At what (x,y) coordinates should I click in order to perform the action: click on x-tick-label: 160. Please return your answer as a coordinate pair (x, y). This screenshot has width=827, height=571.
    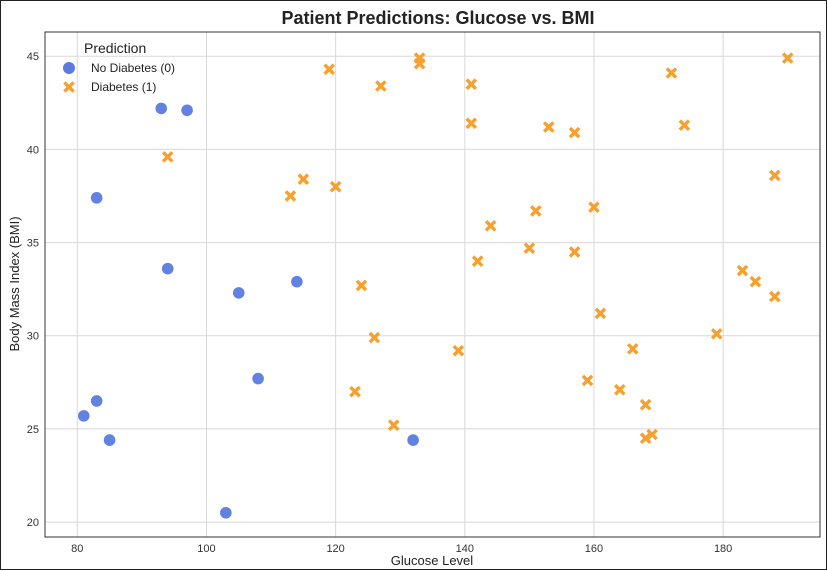
    Looking at the image, I should click on (594, 549).